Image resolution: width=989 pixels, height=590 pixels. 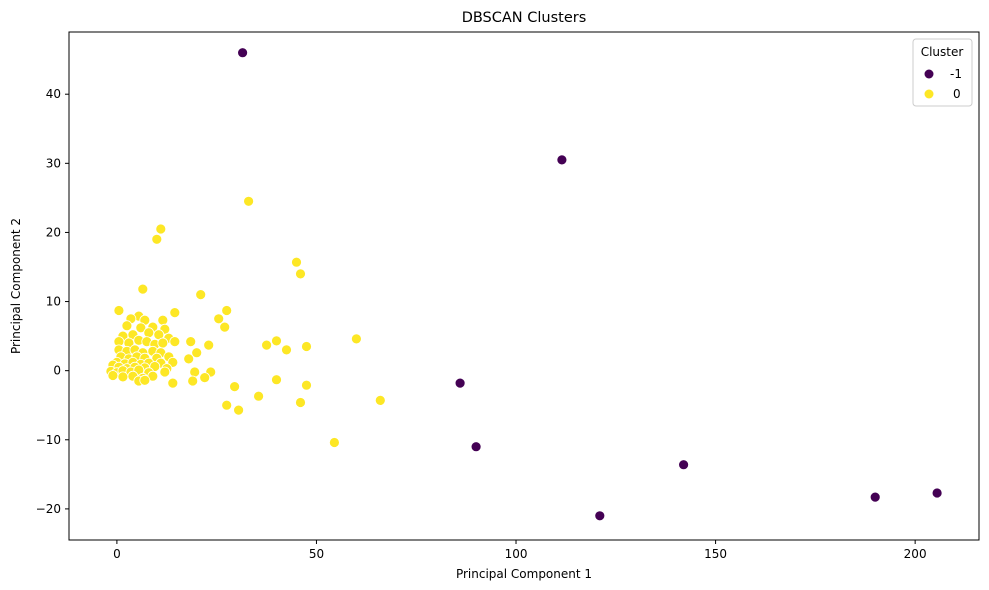 What do you see at coordinates (524, 574) in the screenshot?
I see `x-axis-label: Principal Component 1` at bounding box center [524, 574].